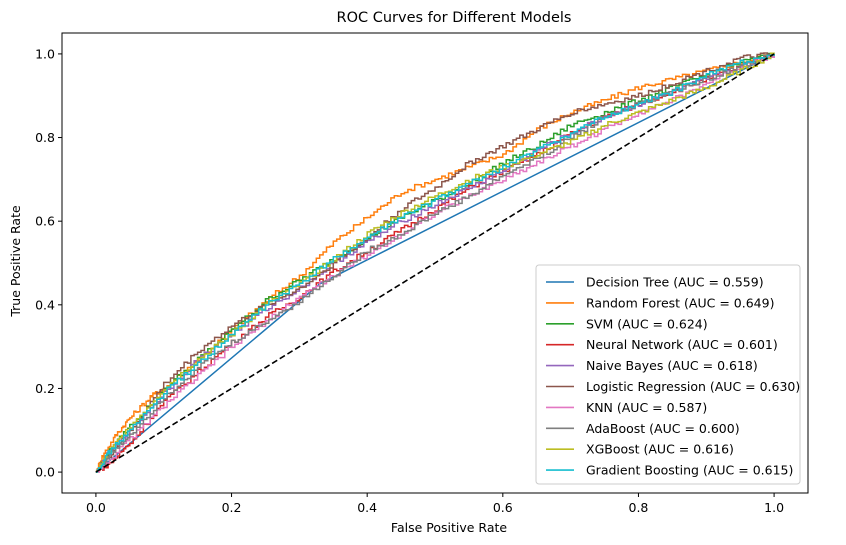 This screenshot has height=545, width=846. What do you see at coordinates (45, 304) in the screenshot?
I see `y-tick-label: 0.4` at bounding box center [45, 304].